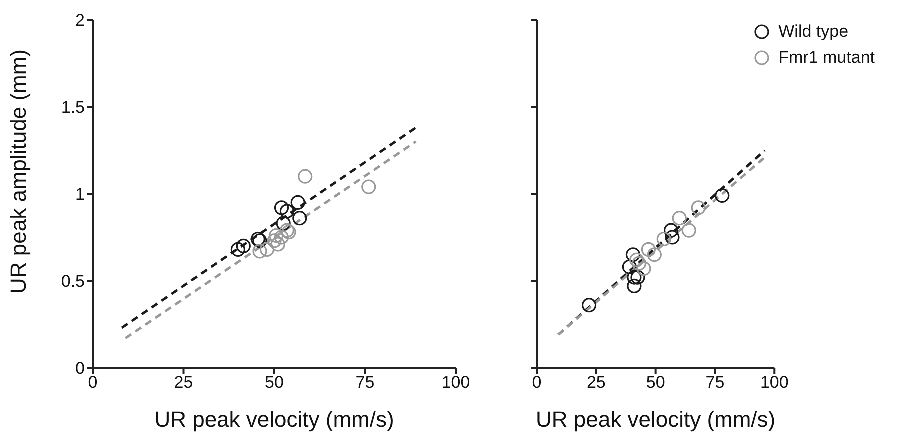 The height and width of the screenshot is (439, 915). What do you see at coordinates (826, 58) in the screenshot?
I see `legend-label: Fmr1 mutant` at bounding box center [826, 58].